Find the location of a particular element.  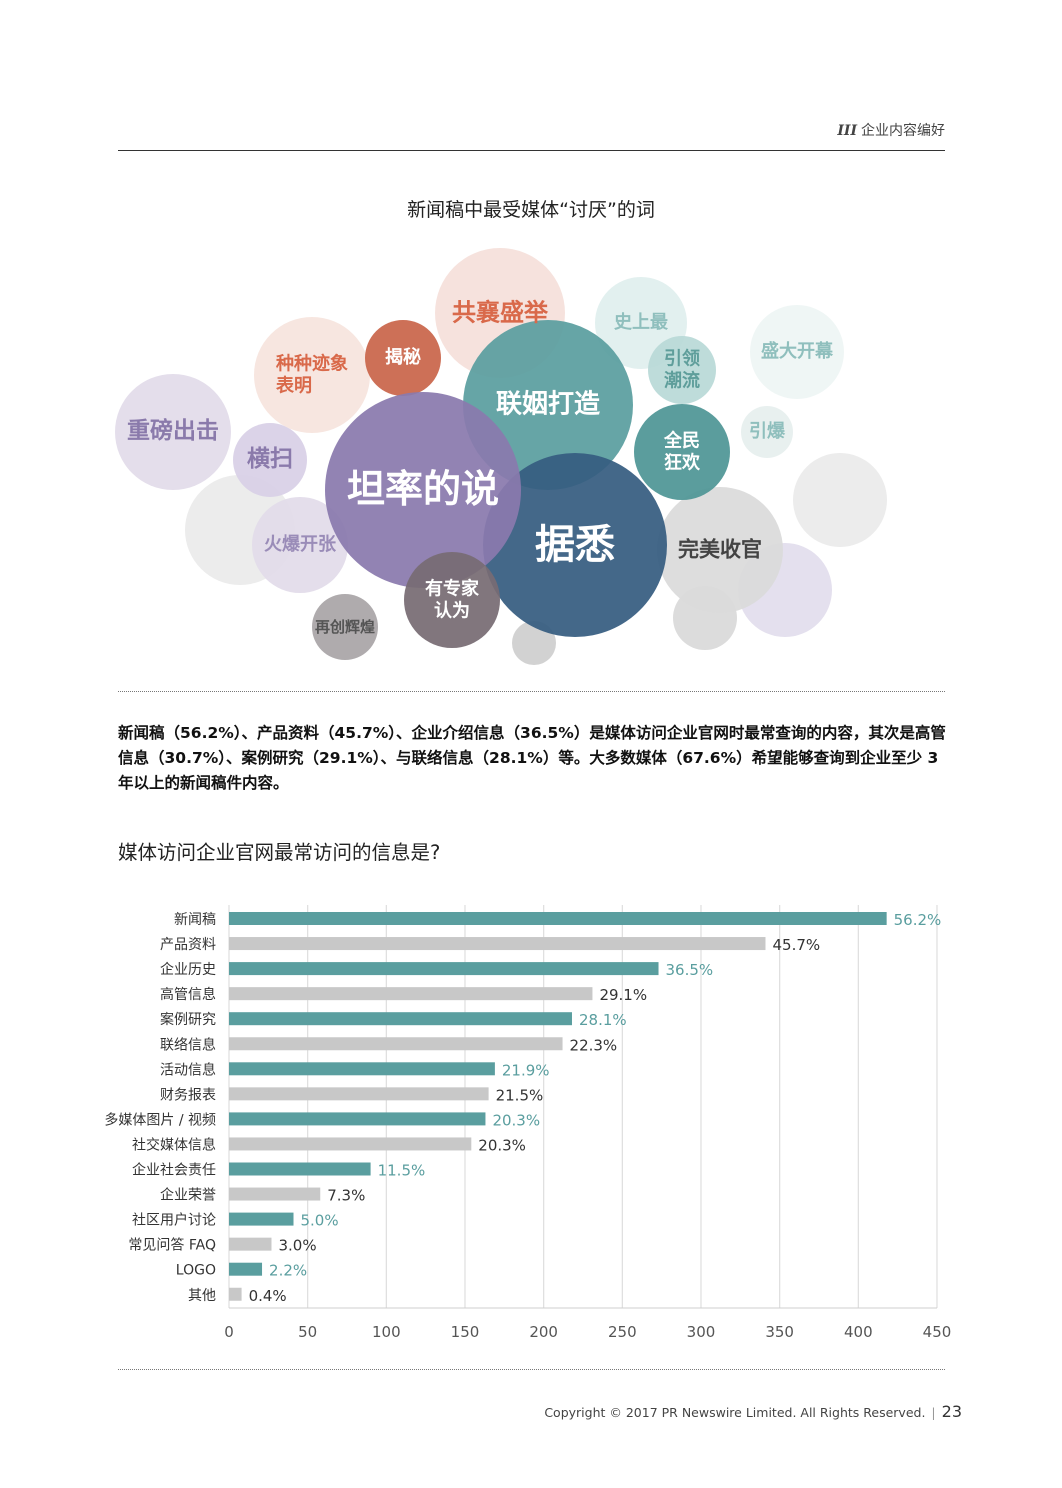

category-label: 联络信息 is located at coordinates (188, 1044).